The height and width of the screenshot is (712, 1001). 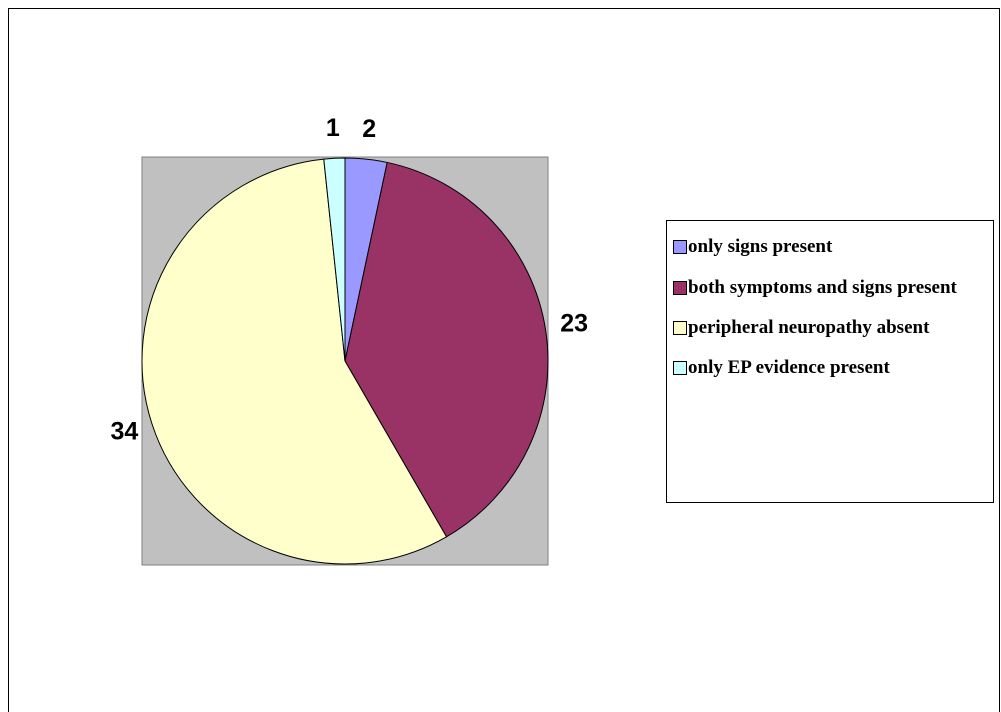 I want to click on legend-item: only EP evidence present, so click(x=828, y=367).